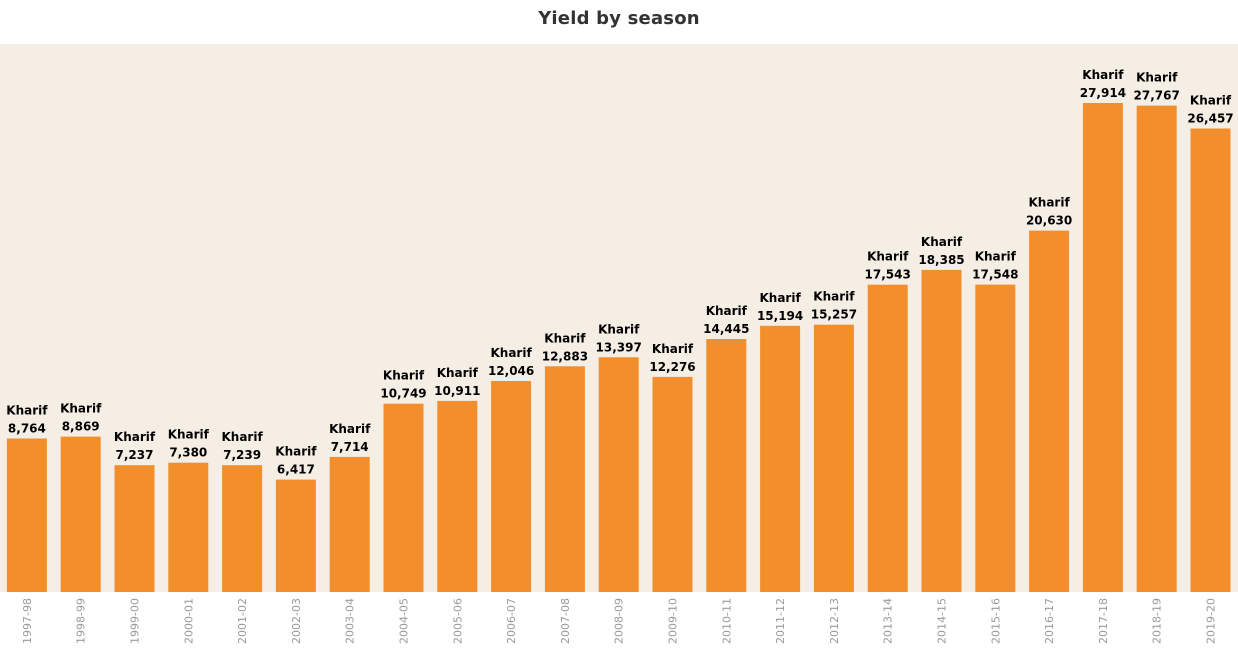 This screenshot has width=1238, height=652. Describe the element at coordinates (1211, 621) in the screenshot. I see `x-tick-label: 2019-20` at that location.